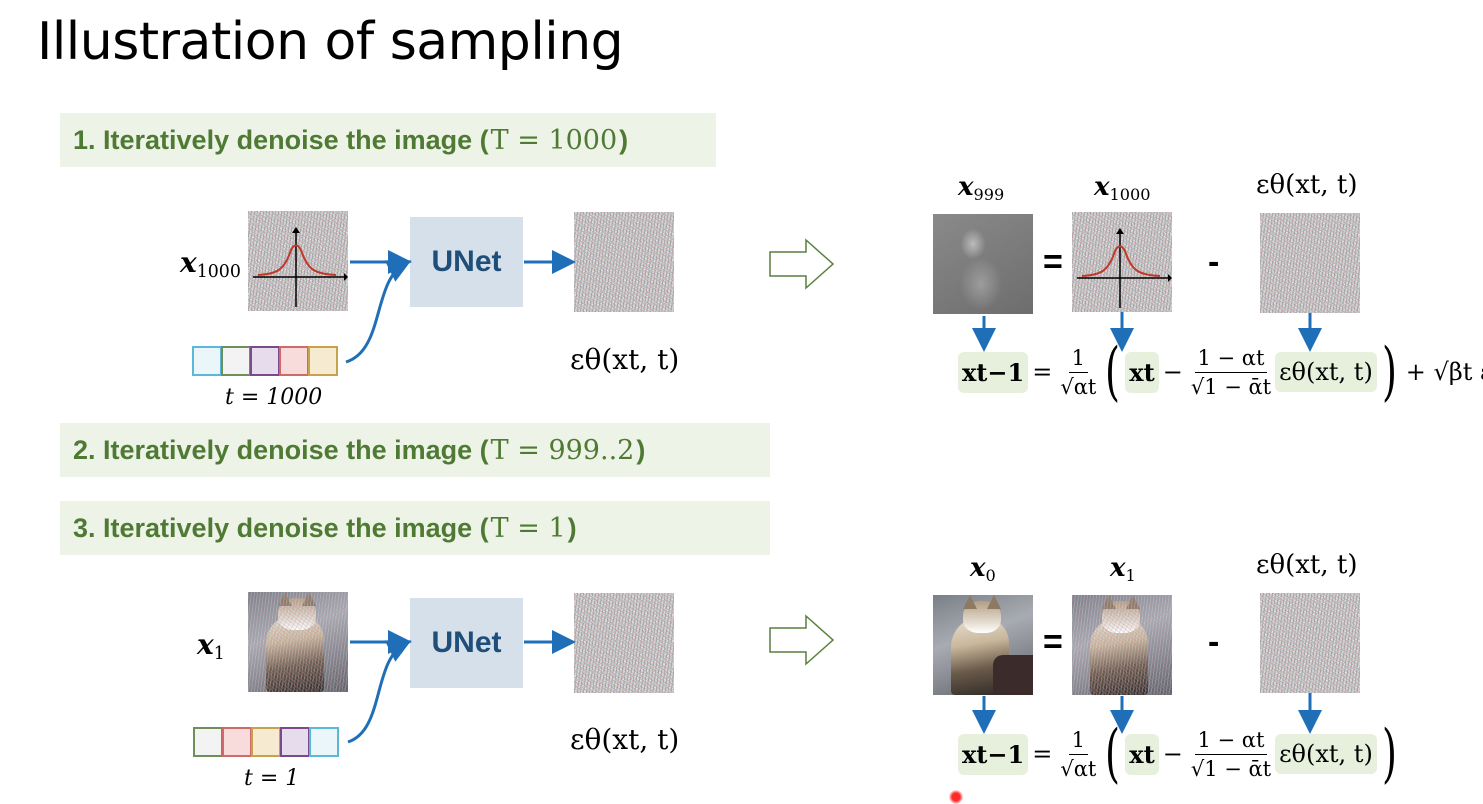 The image size is (1483, 804). What do you see at coordinates (625, 739) in the screenshot?
I see `bottom-output-label: εθ(xt, t)` at bounding box center [625, 739].